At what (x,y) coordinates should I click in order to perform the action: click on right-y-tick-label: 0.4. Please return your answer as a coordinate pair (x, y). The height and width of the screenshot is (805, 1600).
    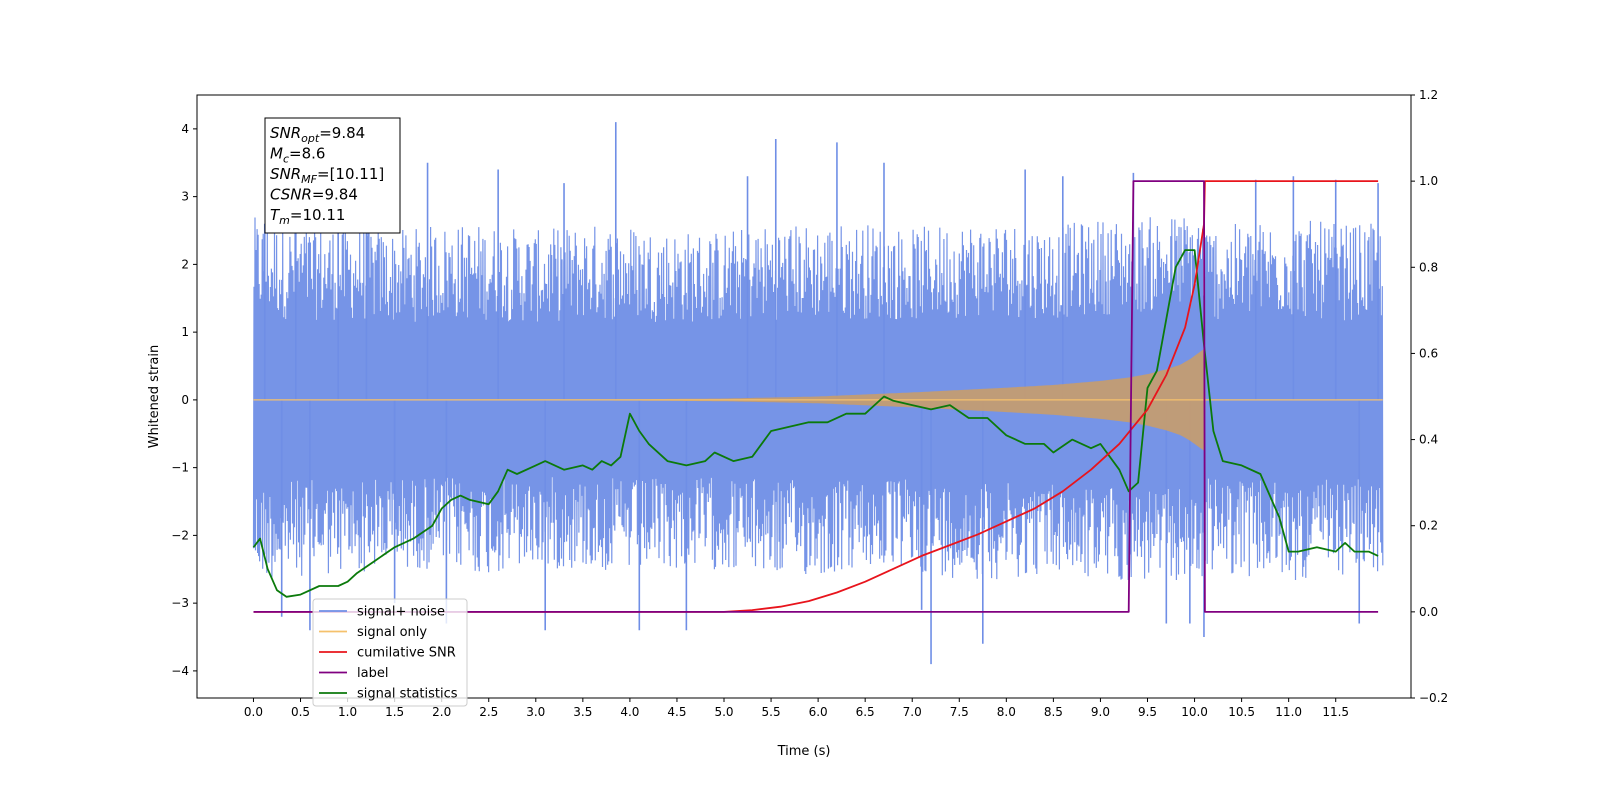
    Looking at the image, I should click on (1428, 440).